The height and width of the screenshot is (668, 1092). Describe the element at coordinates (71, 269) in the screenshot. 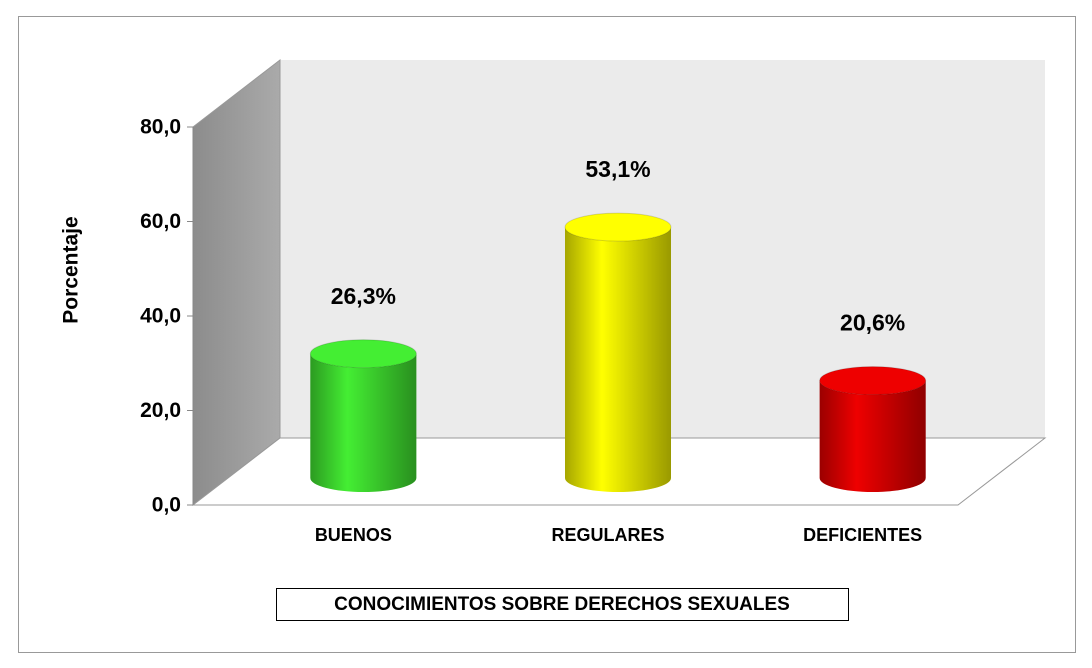

I see `y-axis-title: Porcentaje` at that location.